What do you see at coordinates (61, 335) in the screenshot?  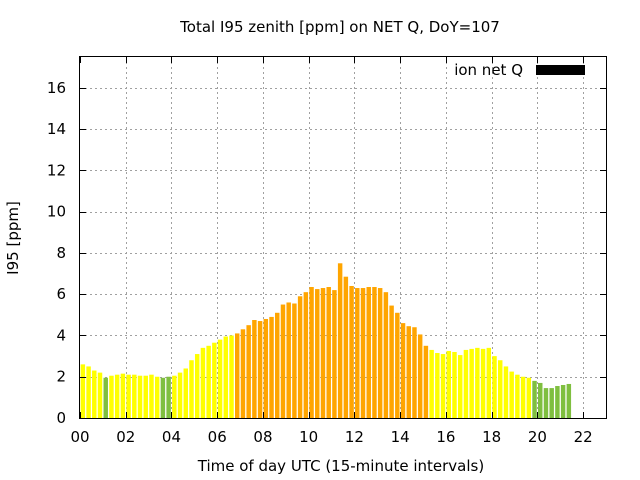 I see `y-tick-label: 4` at bounding box center [61, 335].